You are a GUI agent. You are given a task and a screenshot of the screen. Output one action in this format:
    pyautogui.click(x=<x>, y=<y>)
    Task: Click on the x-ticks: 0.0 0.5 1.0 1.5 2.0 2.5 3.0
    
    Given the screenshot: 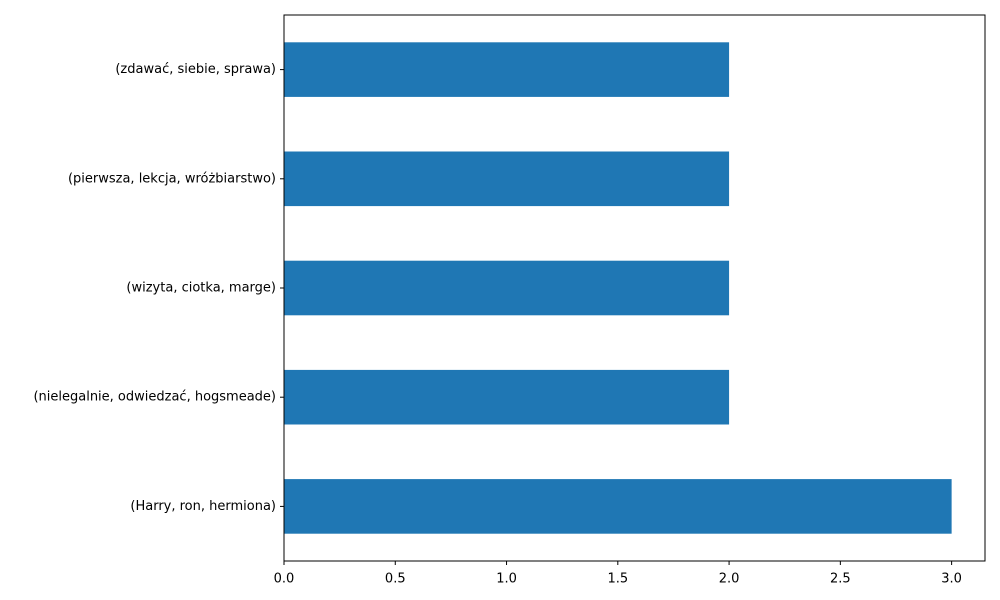 What is the action you would take?
    pyautogui.click(x=618, y=574)
    